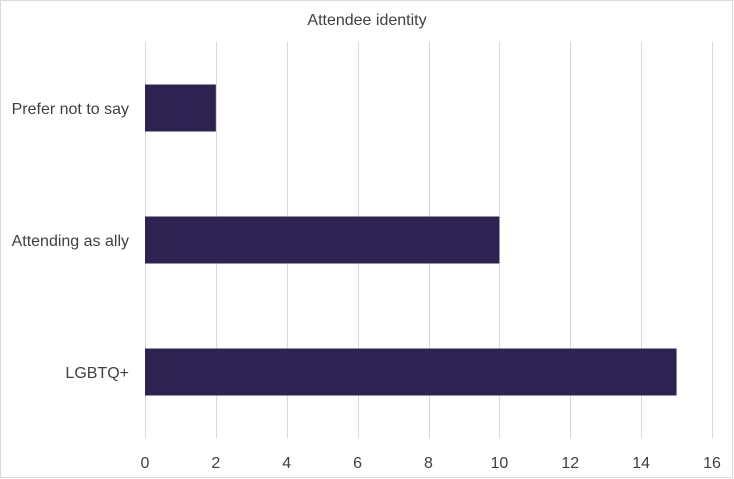  Describe the element at coordinates (70, 109) in the screenshot. I see `category-label: Prefer not to say` at that location.